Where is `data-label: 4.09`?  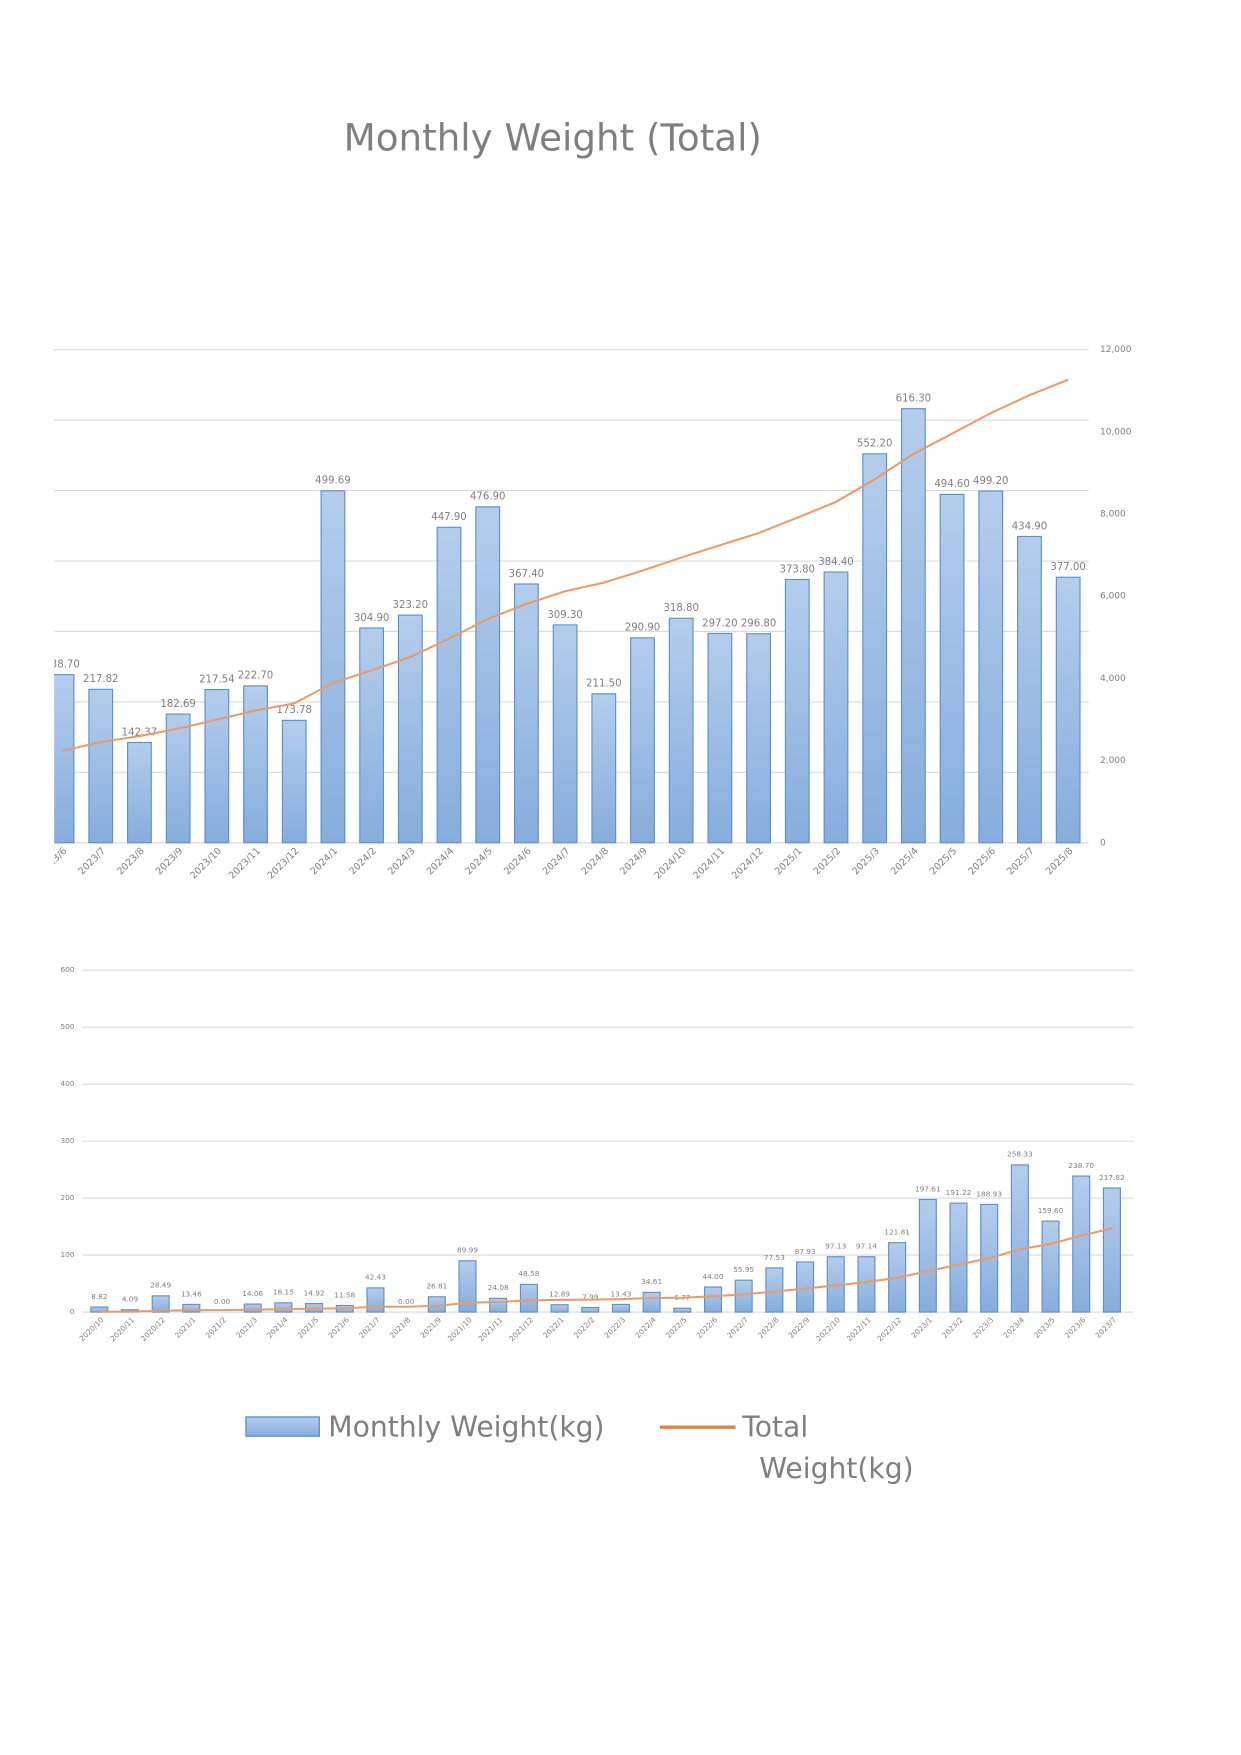
data-label: 4.09 is located at coordinates (130, 1299).